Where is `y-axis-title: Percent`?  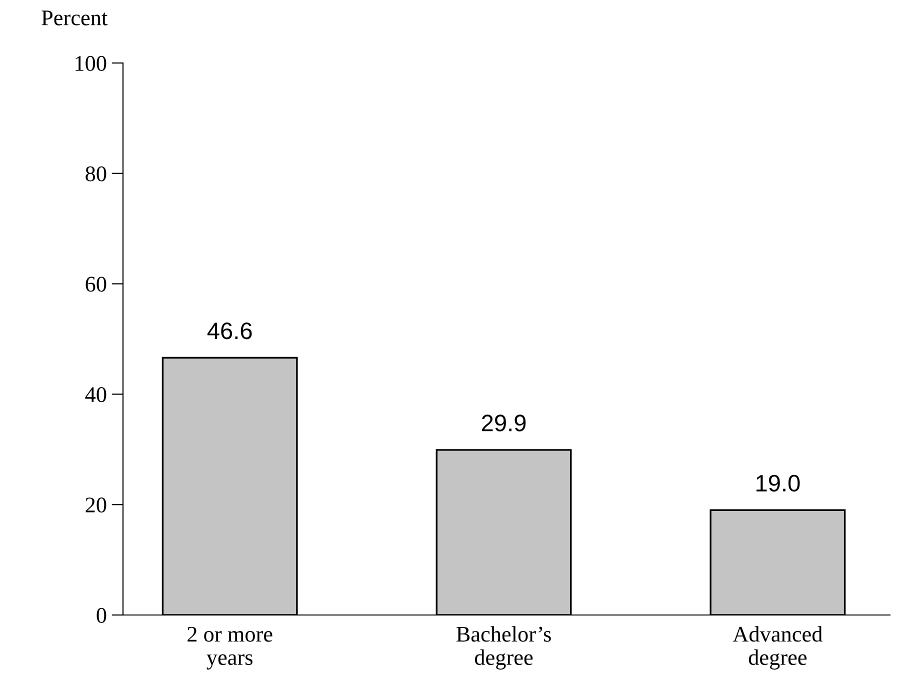
y-axis-title: Percent is located at coordinates (75, 18).